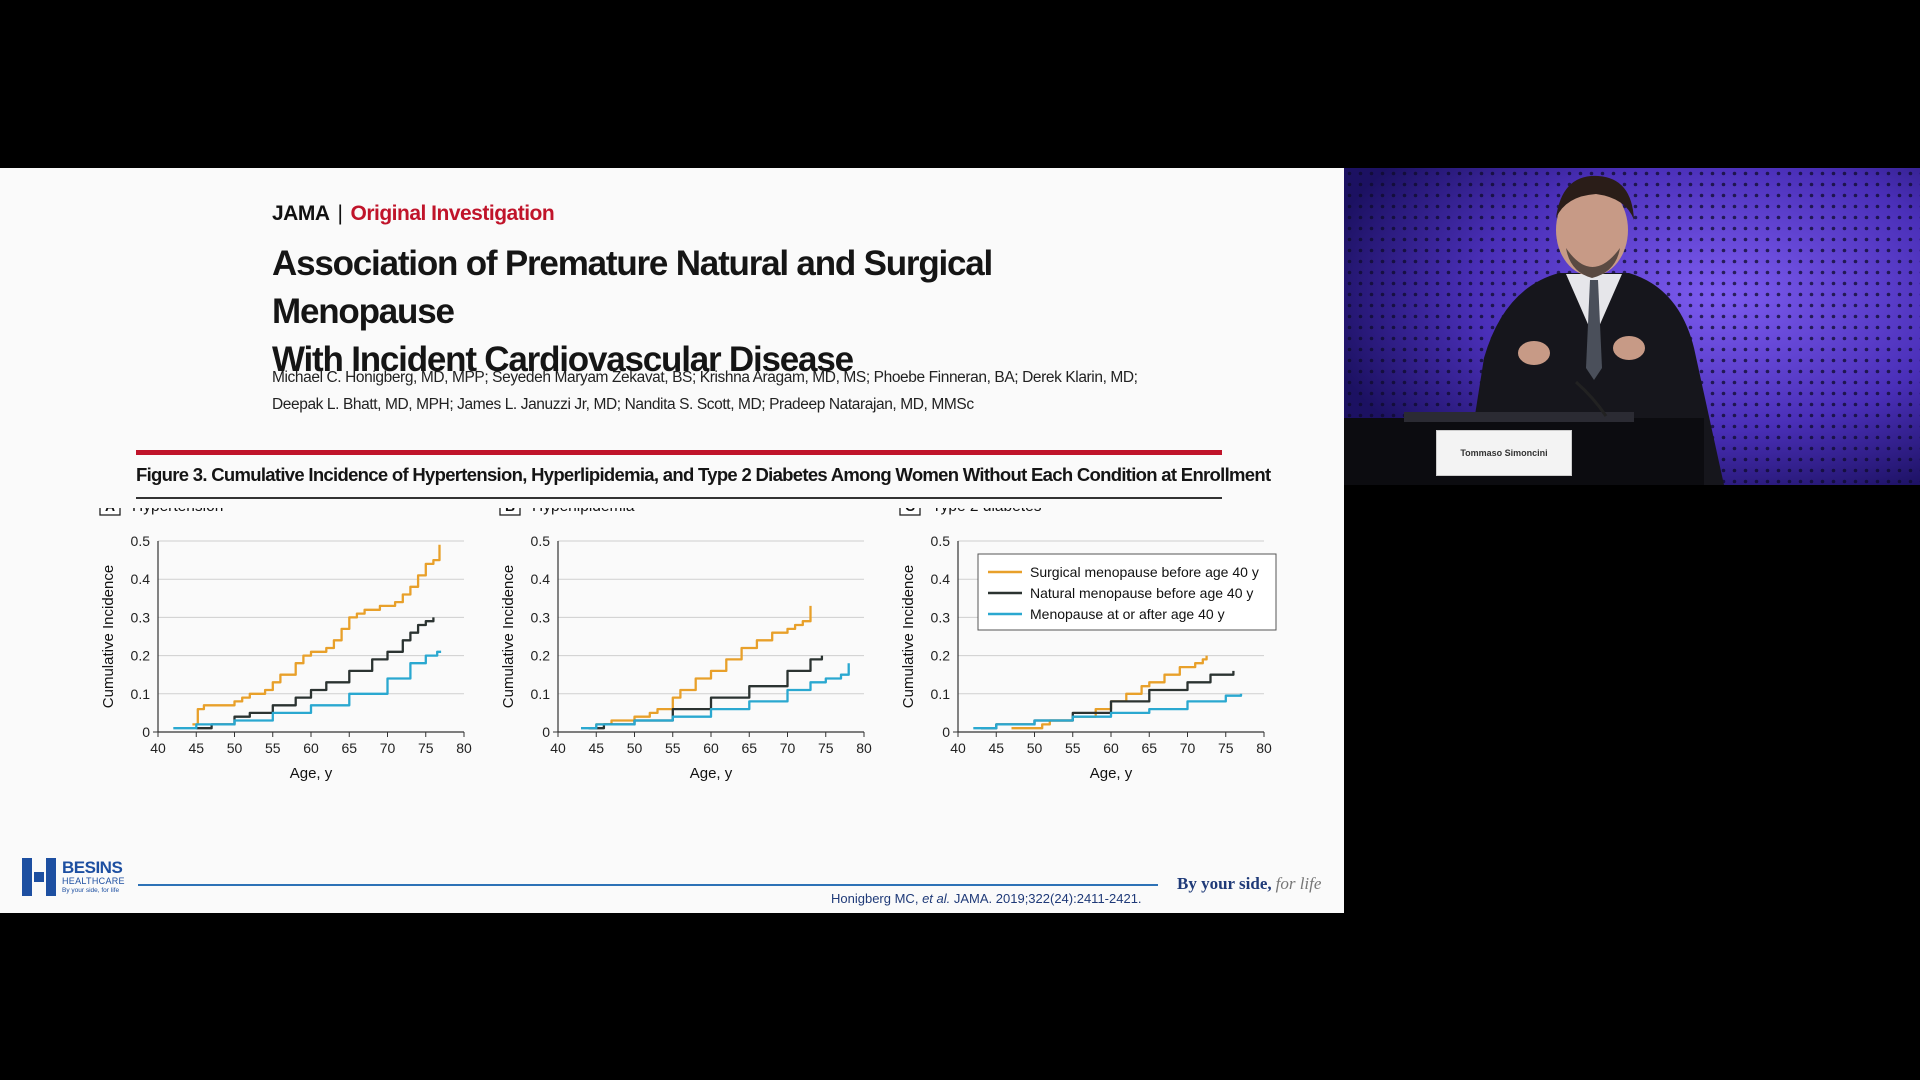 The image size is (1920, 1080). What do you see at coordinates (987, 511) in the screenshot?
I see `panel-title: Type 2 diabetes` at bounding box center [987, 511].